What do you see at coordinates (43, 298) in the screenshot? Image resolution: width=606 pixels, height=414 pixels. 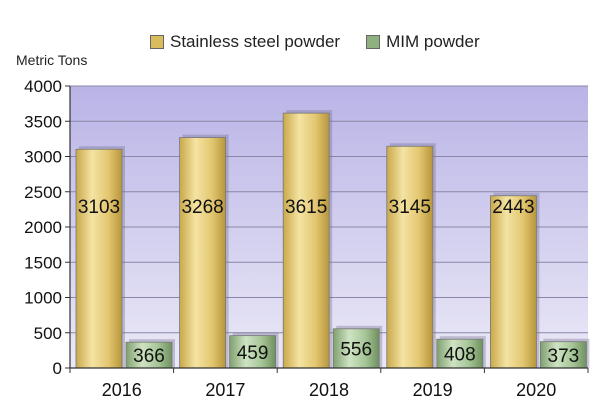 I see `y-tick-label: 1000` at bounding box center [43, 298].